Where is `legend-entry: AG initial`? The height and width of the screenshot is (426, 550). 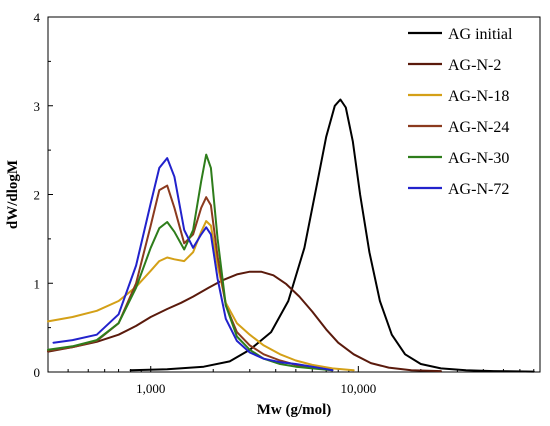 legend-entry: AG initial is located at coordinates (460, 34).